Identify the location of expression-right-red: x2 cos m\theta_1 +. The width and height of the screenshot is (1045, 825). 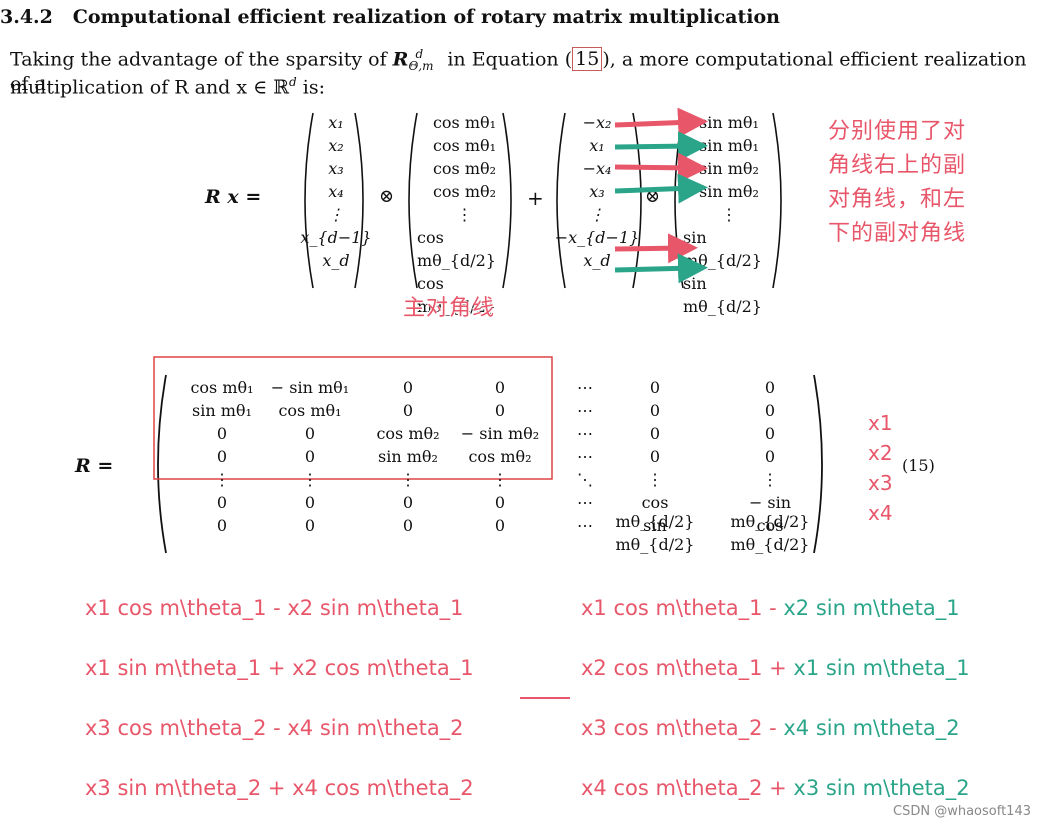
(687, 668).